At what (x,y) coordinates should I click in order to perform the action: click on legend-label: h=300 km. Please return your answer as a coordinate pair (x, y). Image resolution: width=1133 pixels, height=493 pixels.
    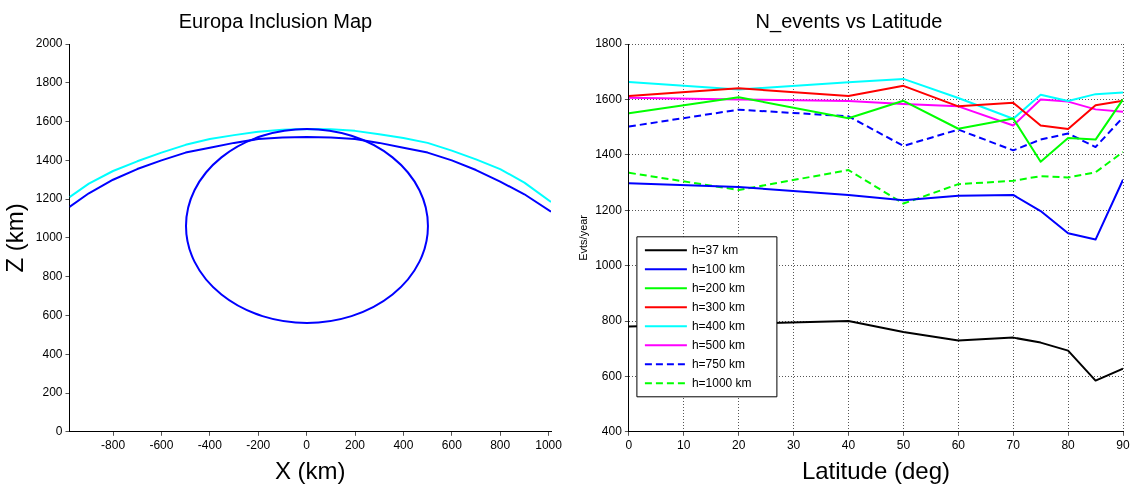
    Looking at the image, I should click on (718, 306).